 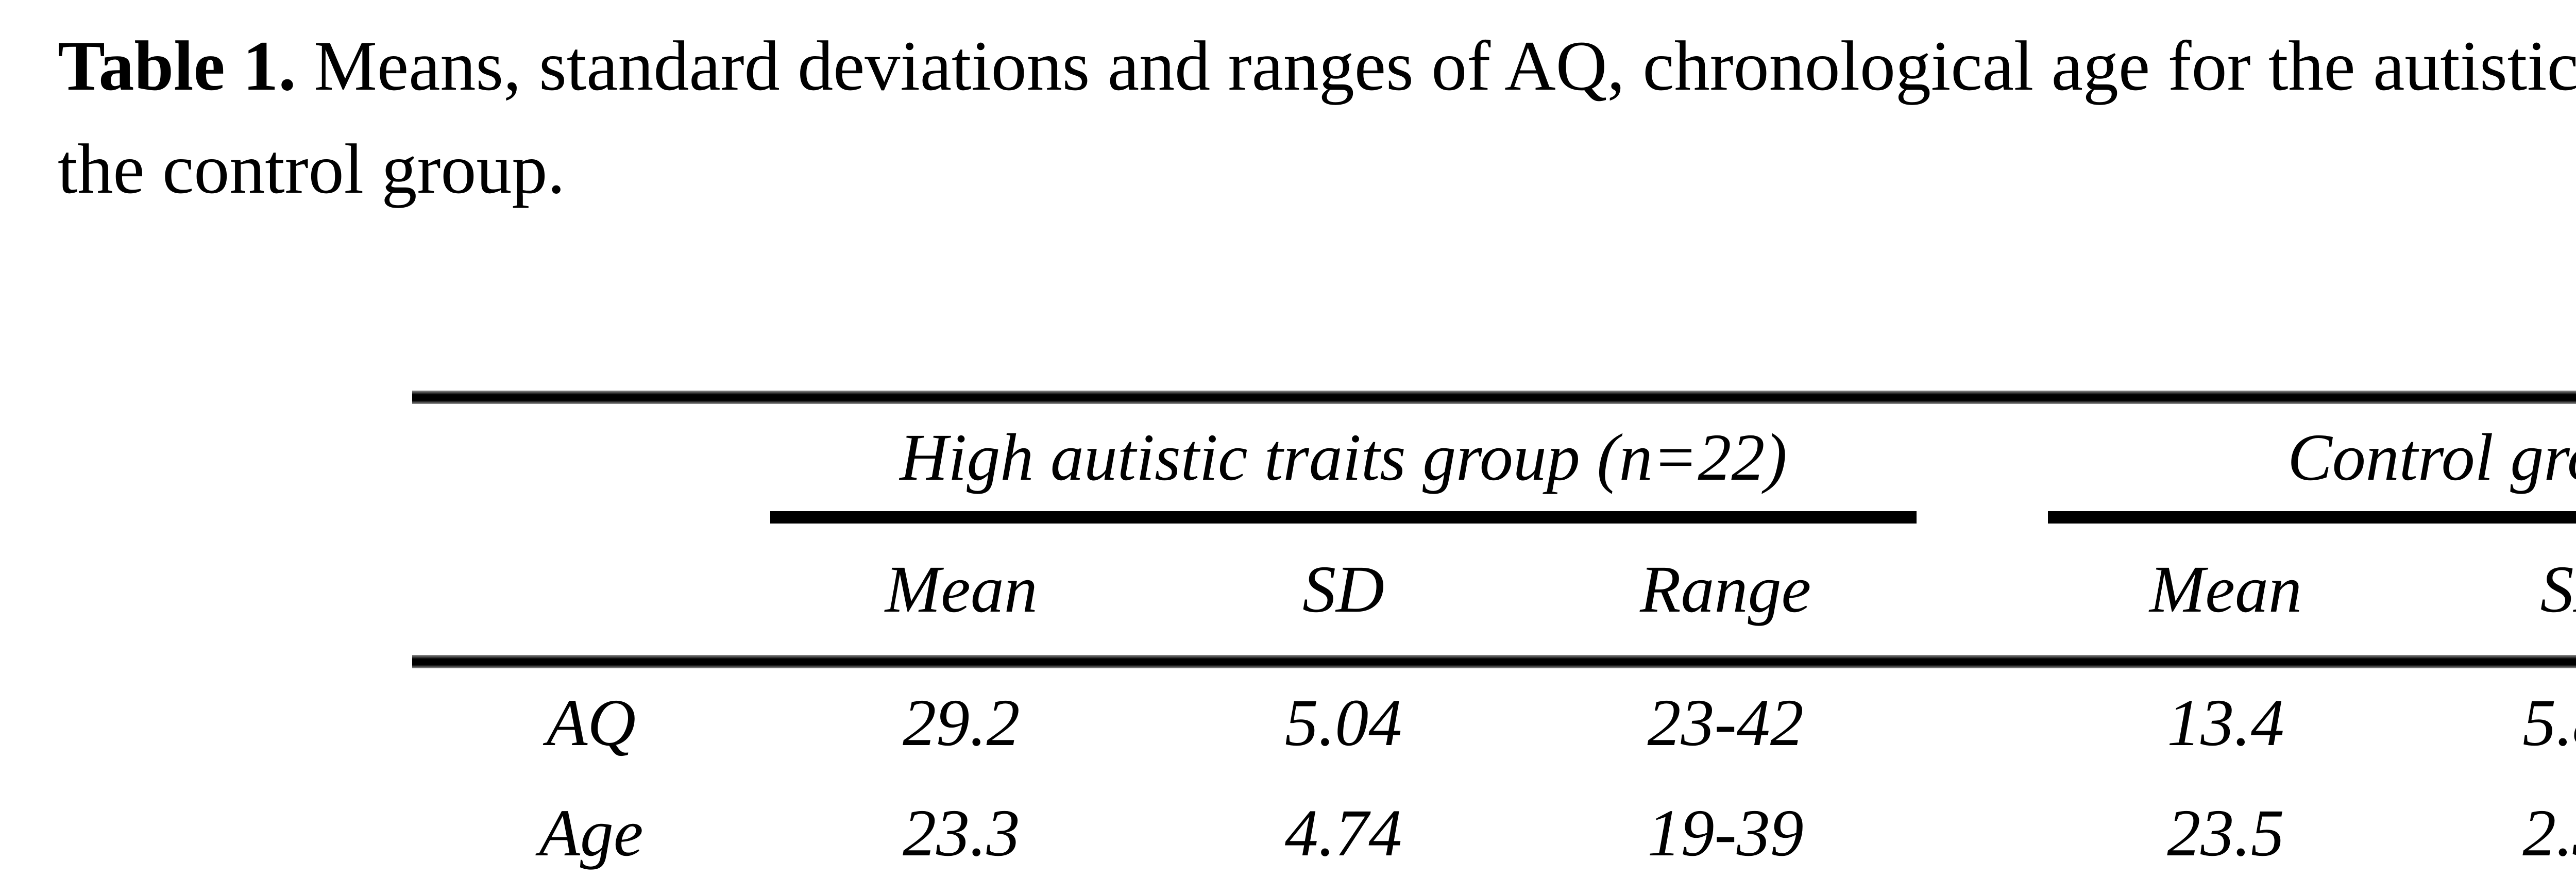 I want to click on cell-age-control-sd: 2.30, so click(x=2549, y=833).